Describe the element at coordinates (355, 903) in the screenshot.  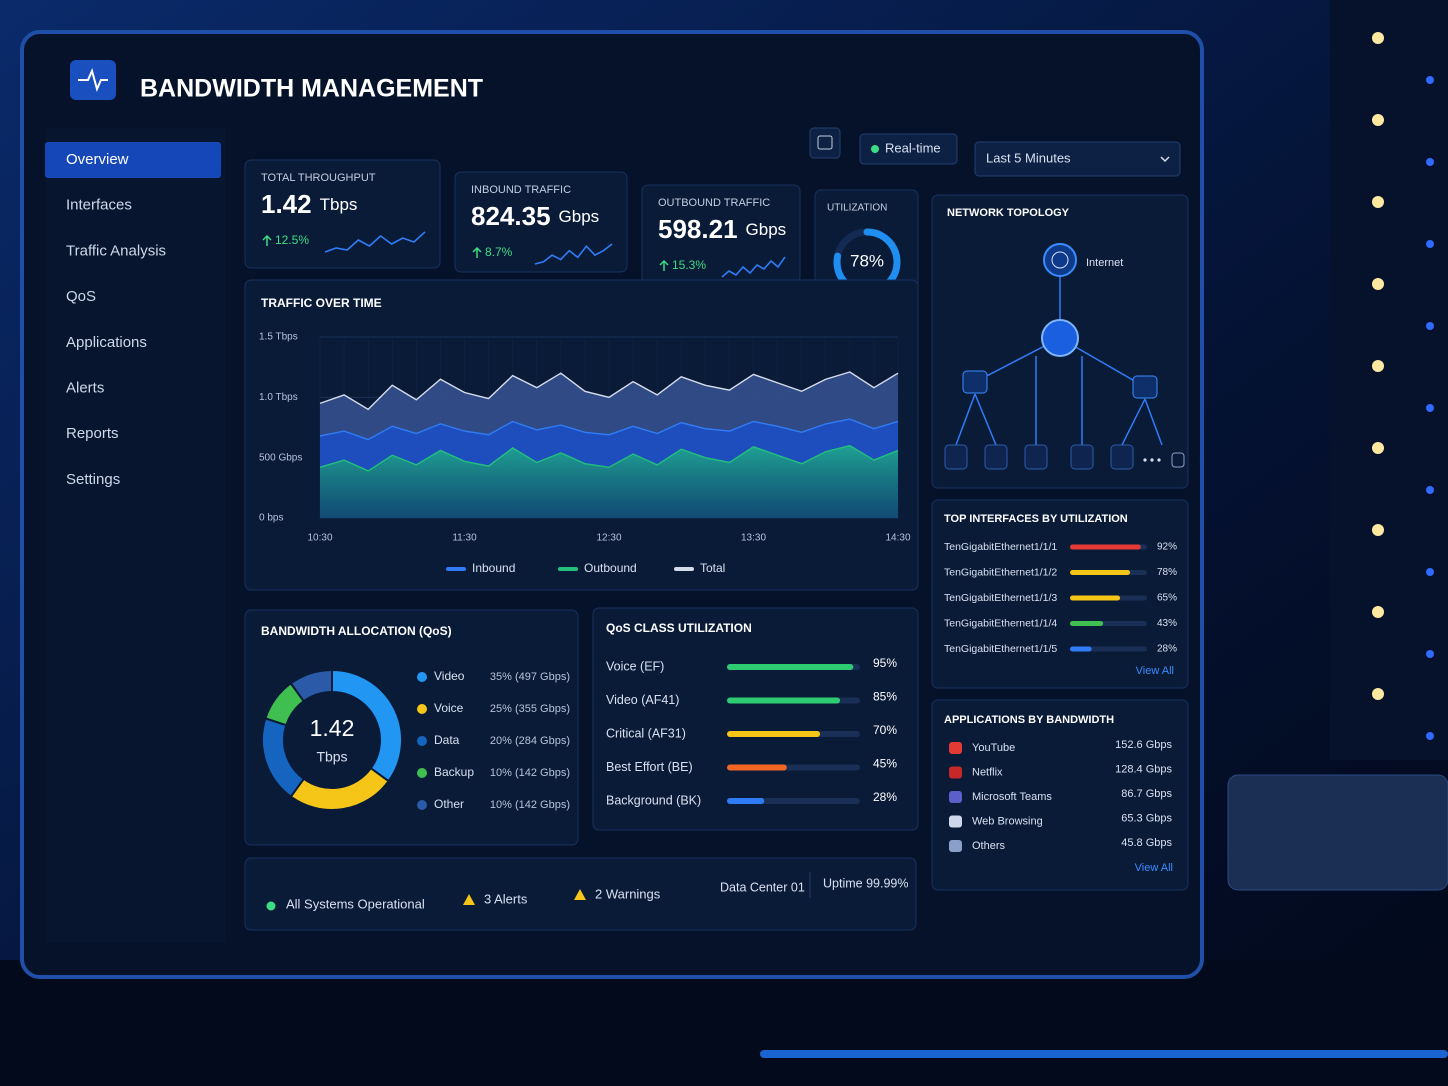
I see `status-text: All Systems Operational` at that location.